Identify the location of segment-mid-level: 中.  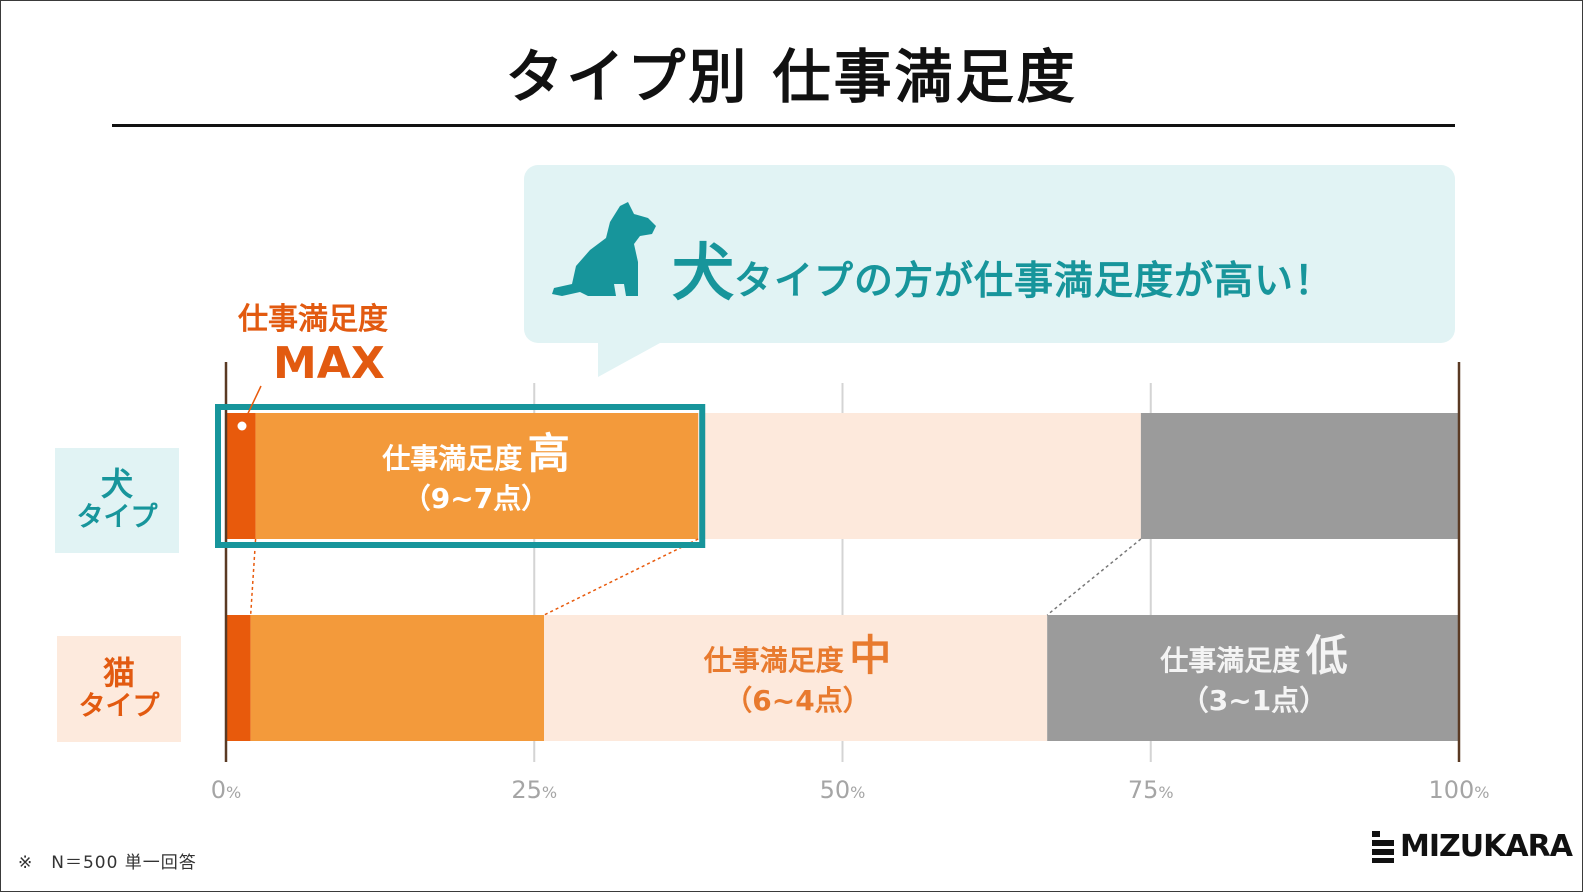
(870, 655).